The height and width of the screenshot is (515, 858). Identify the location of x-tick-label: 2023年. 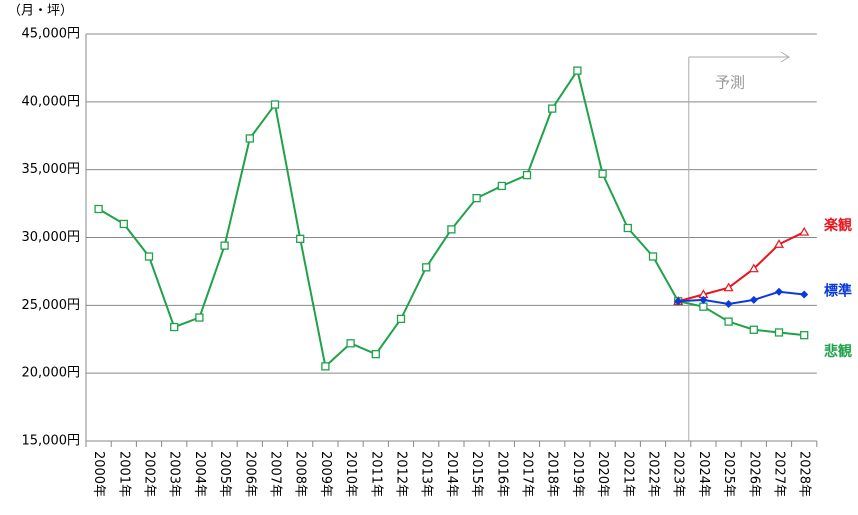
(678, 474).